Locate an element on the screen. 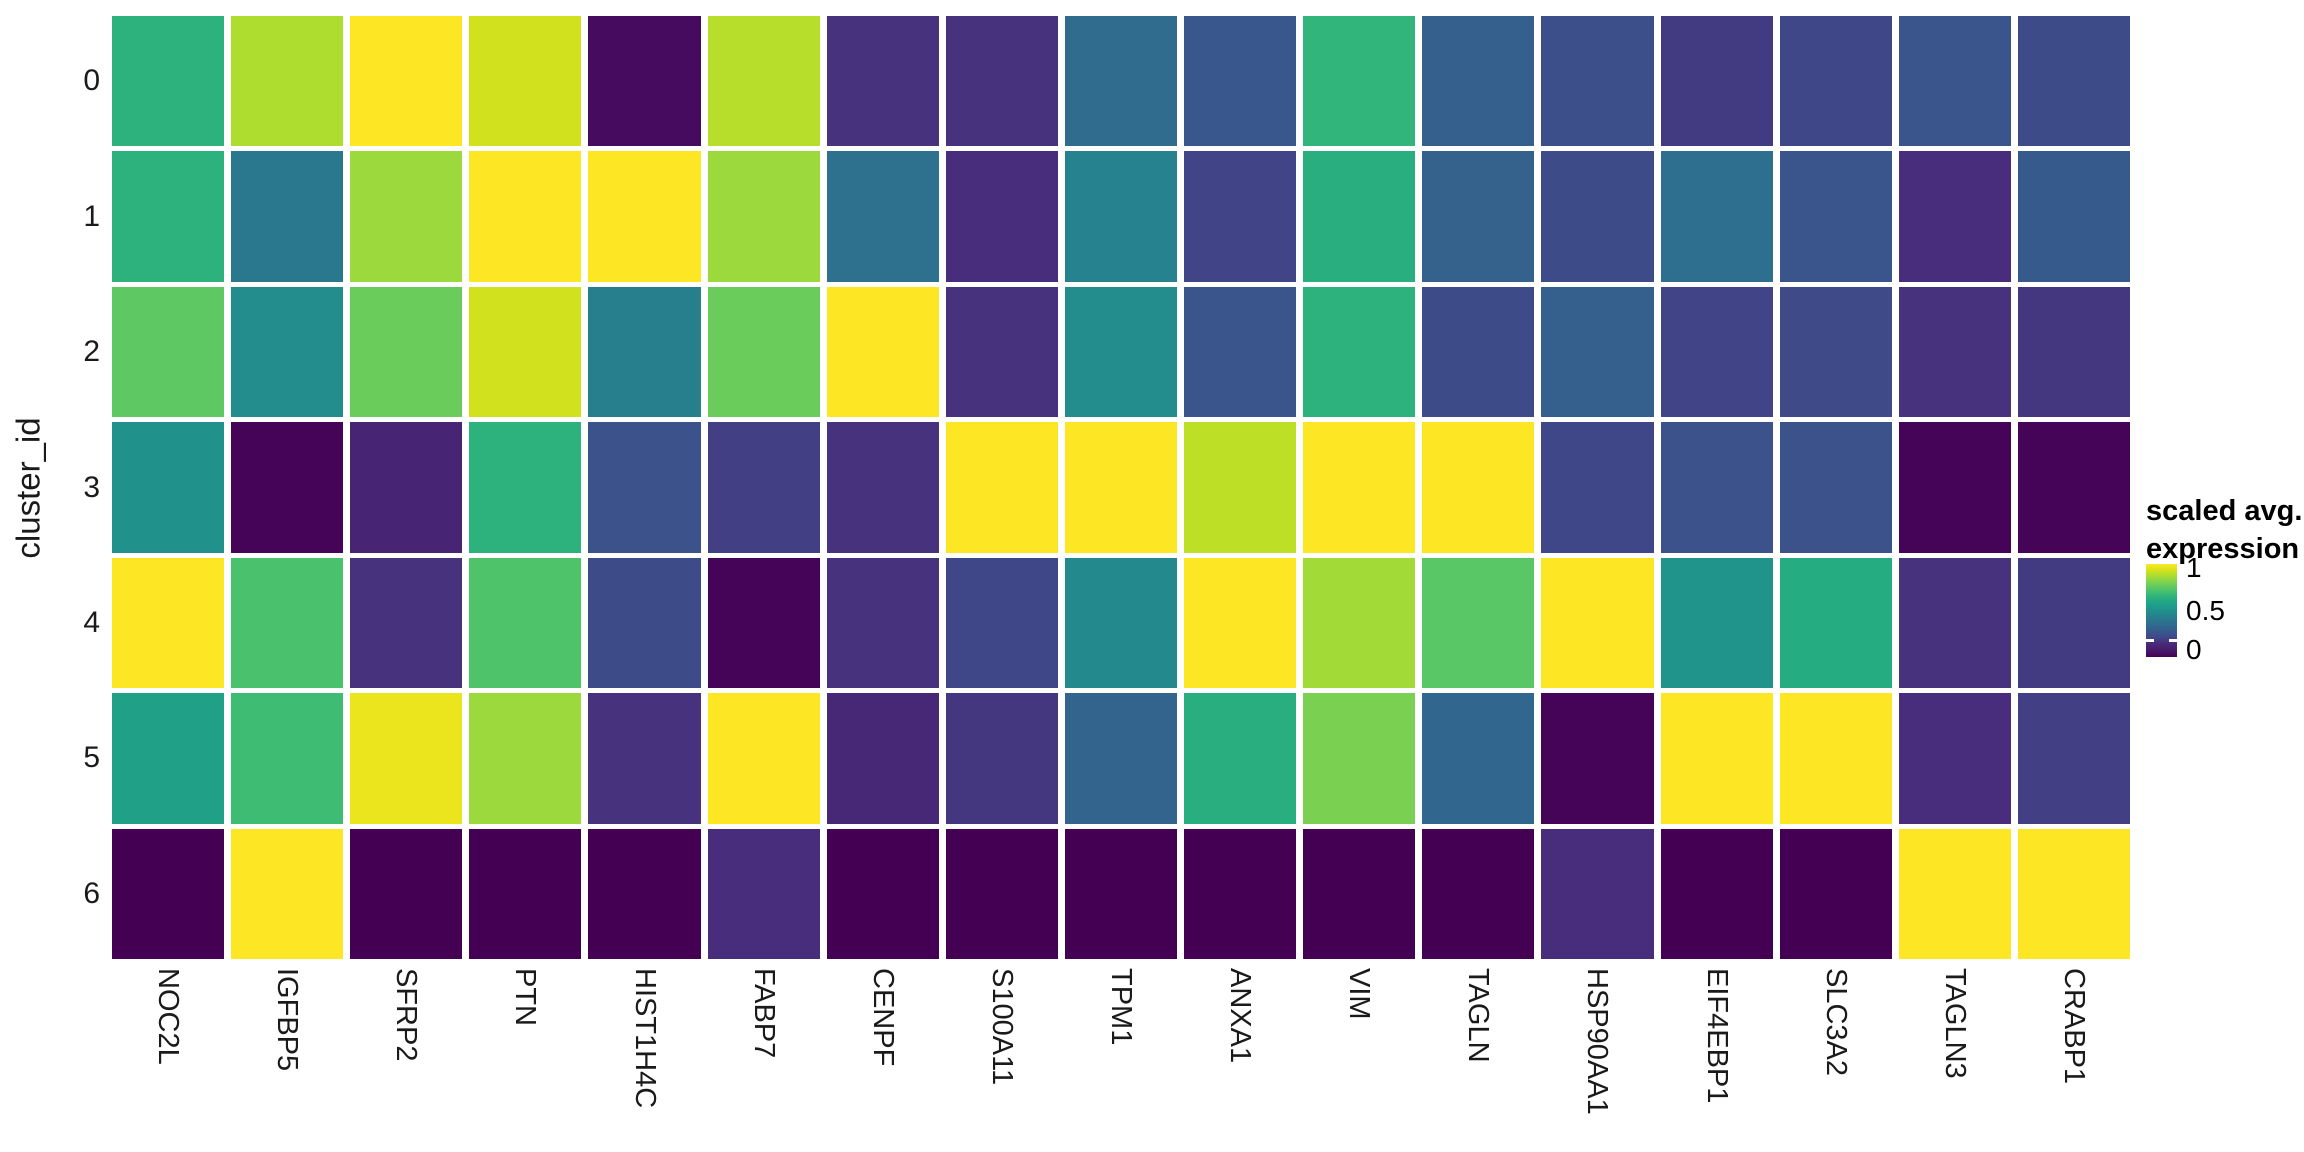 The image size is (2304, 1152). x-tick-label: PTN is located at coordinates (525, 997).